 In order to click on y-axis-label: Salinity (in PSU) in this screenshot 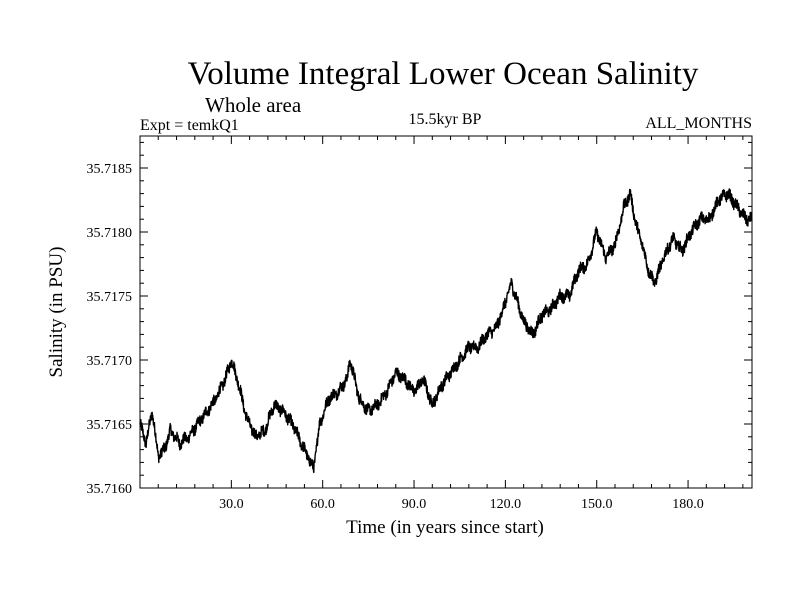, I will do `click(56, 312)`.